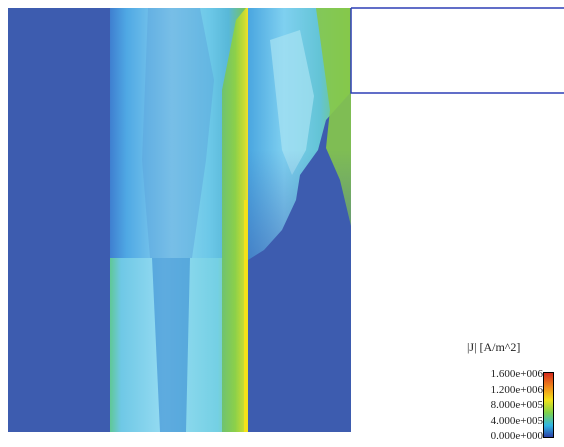 The height and width of the screenshot is (447, 564). Describe the element at coordinates (292, 102) in the screenshot. I see `right-band-light-tongue` at that location.